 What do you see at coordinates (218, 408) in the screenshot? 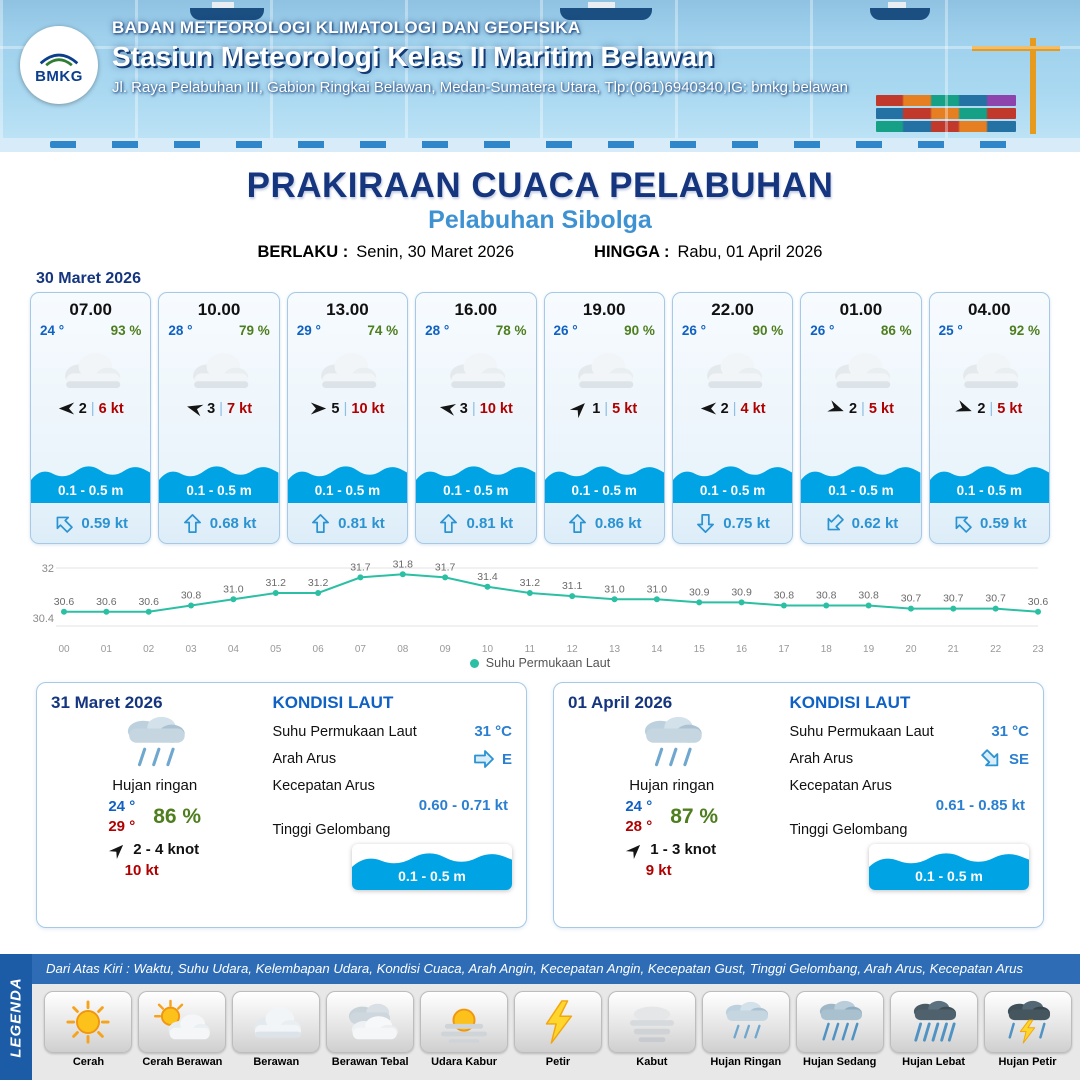
I see `wind-row: 3 | 7 kt` at bounding box center [218, 408].